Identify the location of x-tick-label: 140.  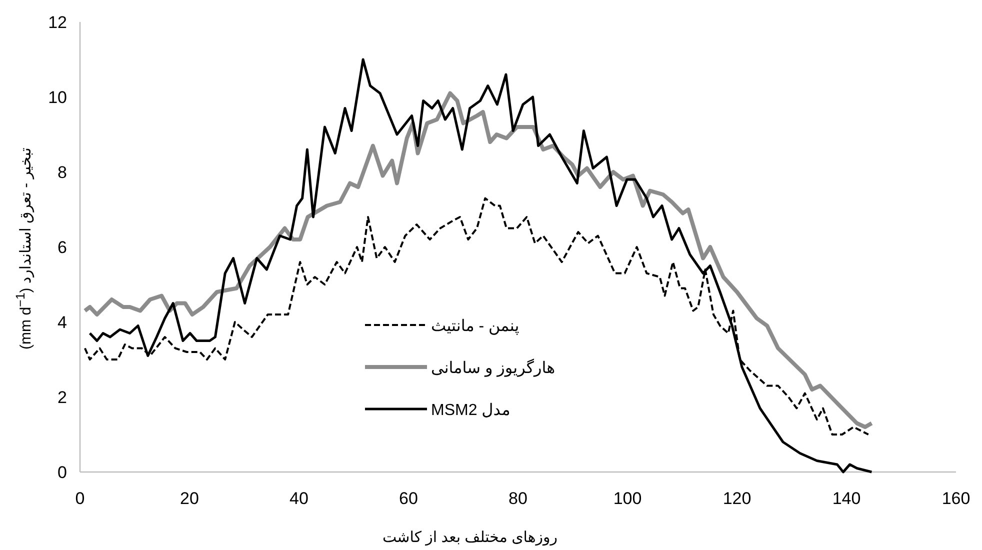
(846, 498).